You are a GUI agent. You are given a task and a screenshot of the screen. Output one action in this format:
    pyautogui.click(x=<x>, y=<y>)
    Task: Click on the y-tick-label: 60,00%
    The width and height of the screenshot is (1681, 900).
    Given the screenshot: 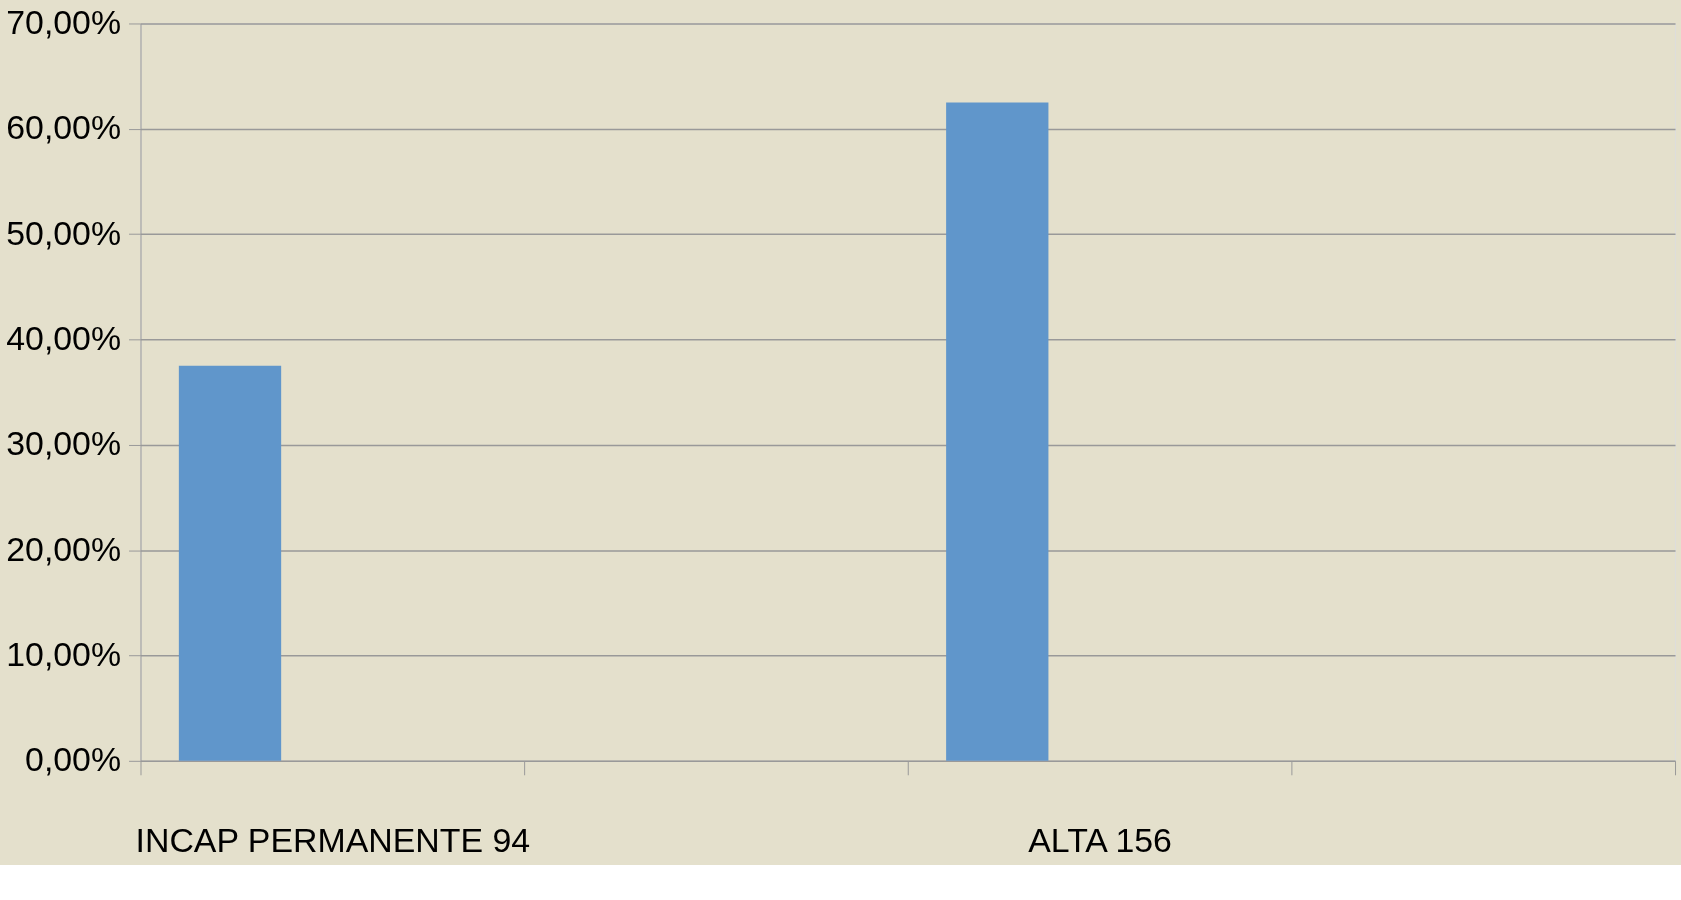 What is the action you would take?
    pyautogui.click(x=64, y=127)
    